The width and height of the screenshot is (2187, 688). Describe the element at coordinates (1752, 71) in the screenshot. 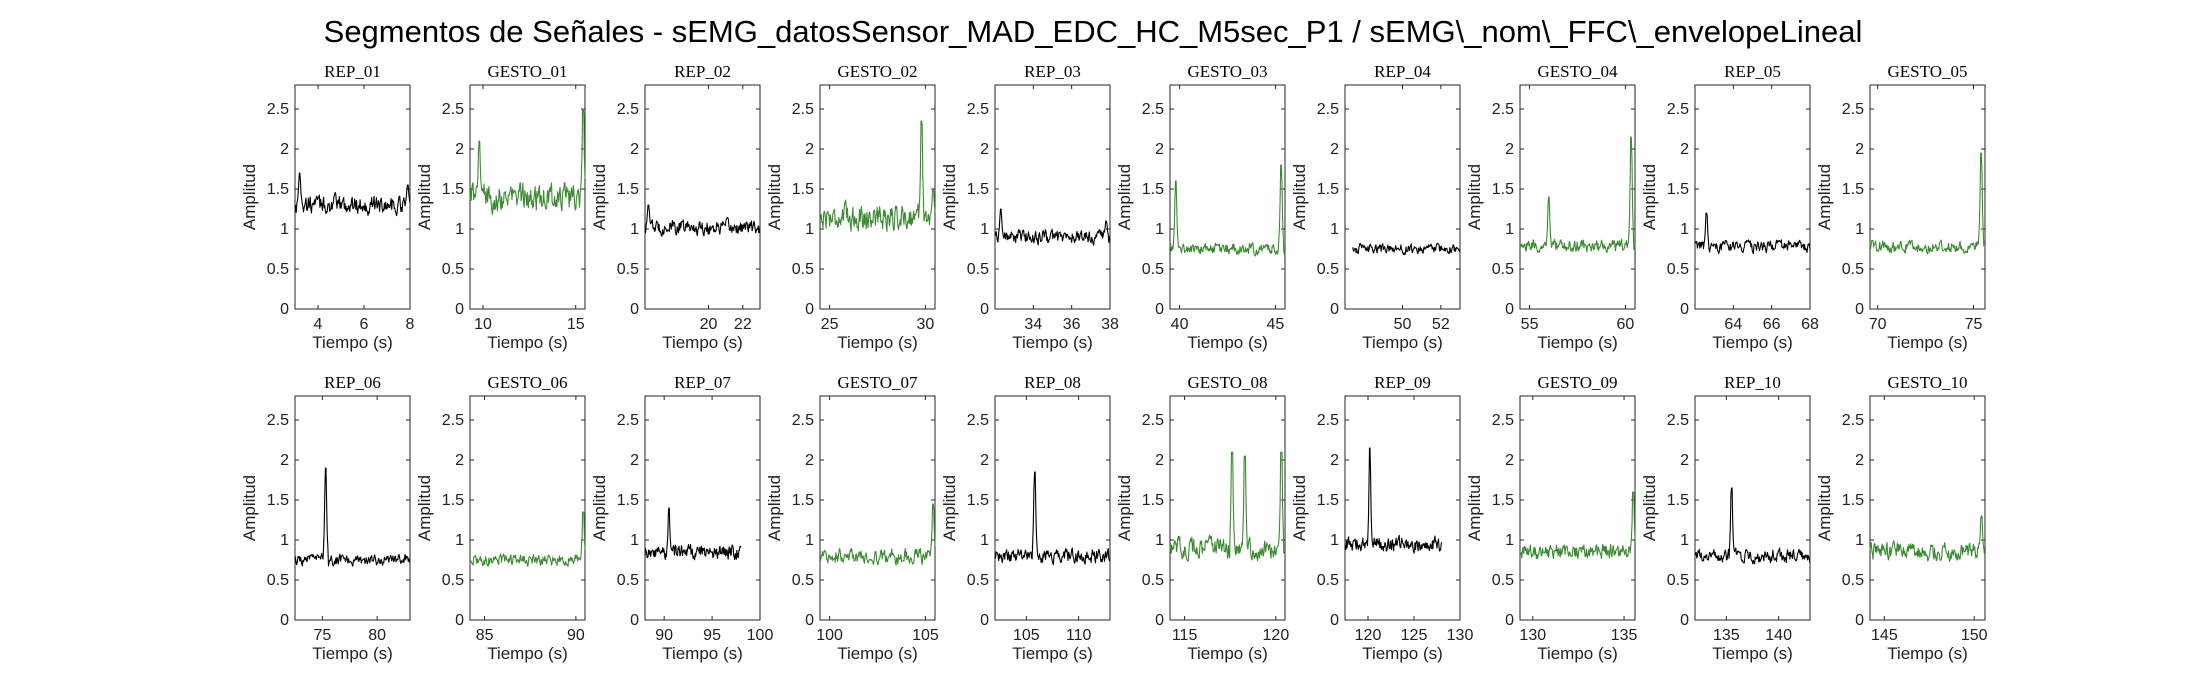

I see `subplot-title: REP_05` at that location.